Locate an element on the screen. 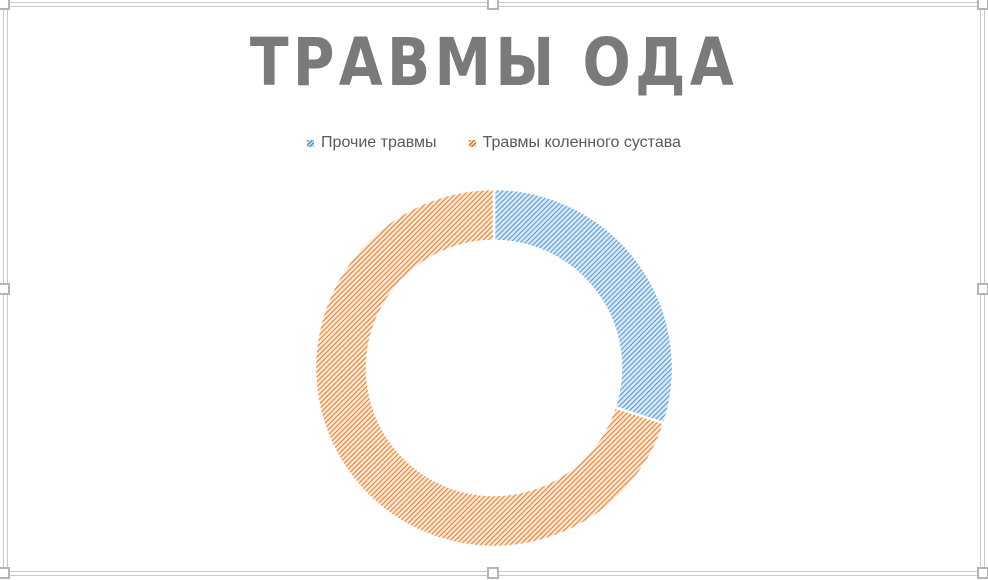 Image resolution: width=988 pixels, height=580 pixels. resize-handle-middle-right is located at coordinates (982, 289).